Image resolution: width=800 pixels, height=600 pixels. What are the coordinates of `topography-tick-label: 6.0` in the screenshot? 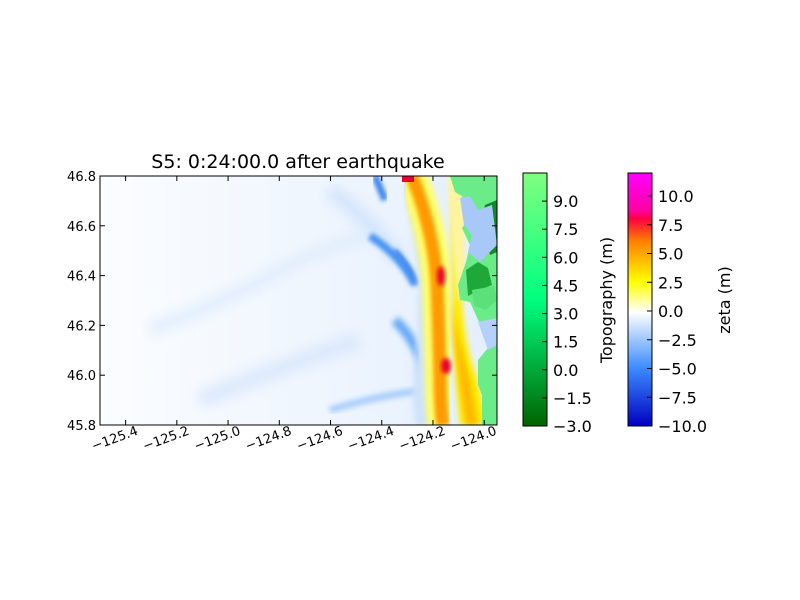 It's located at (565, 257).